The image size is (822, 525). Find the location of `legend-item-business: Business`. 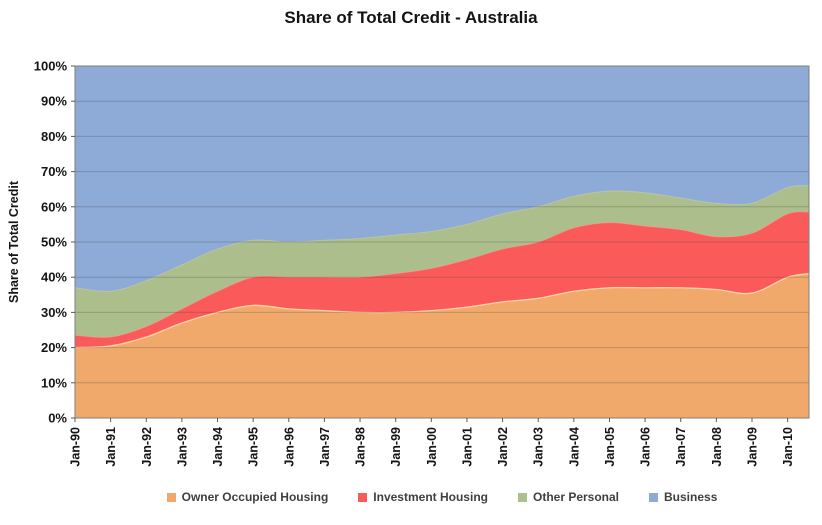

legend-item-business: Business is located at coordinates (683, 497).